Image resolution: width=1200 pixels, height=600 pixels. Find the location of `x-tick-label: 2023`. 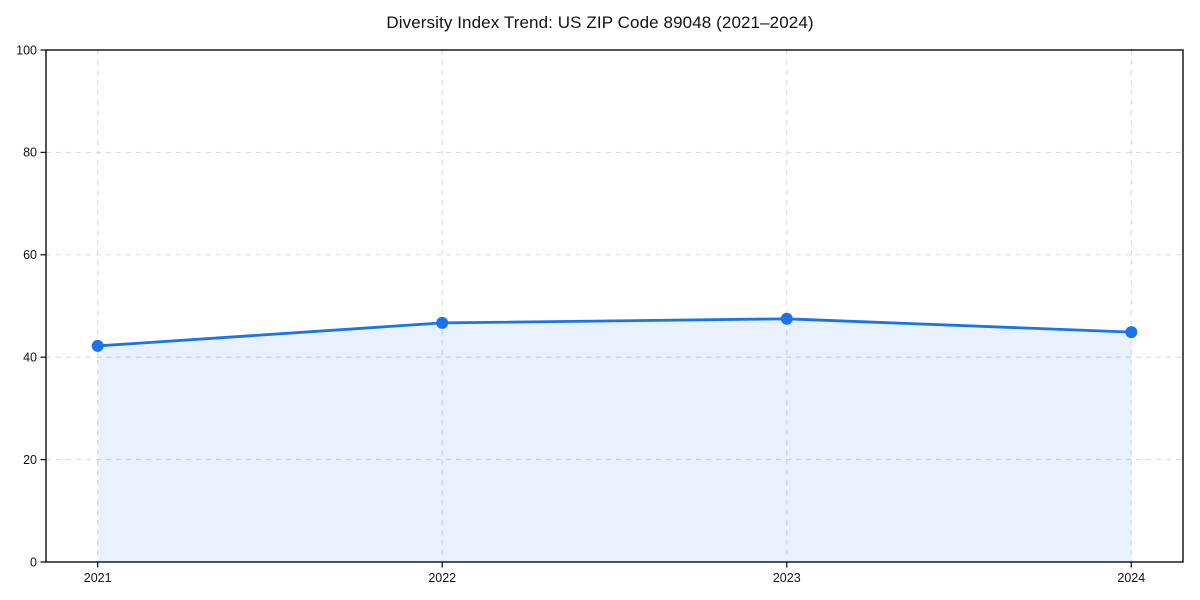

x-tick-label: 2023 is located at coordinates (787, 578).